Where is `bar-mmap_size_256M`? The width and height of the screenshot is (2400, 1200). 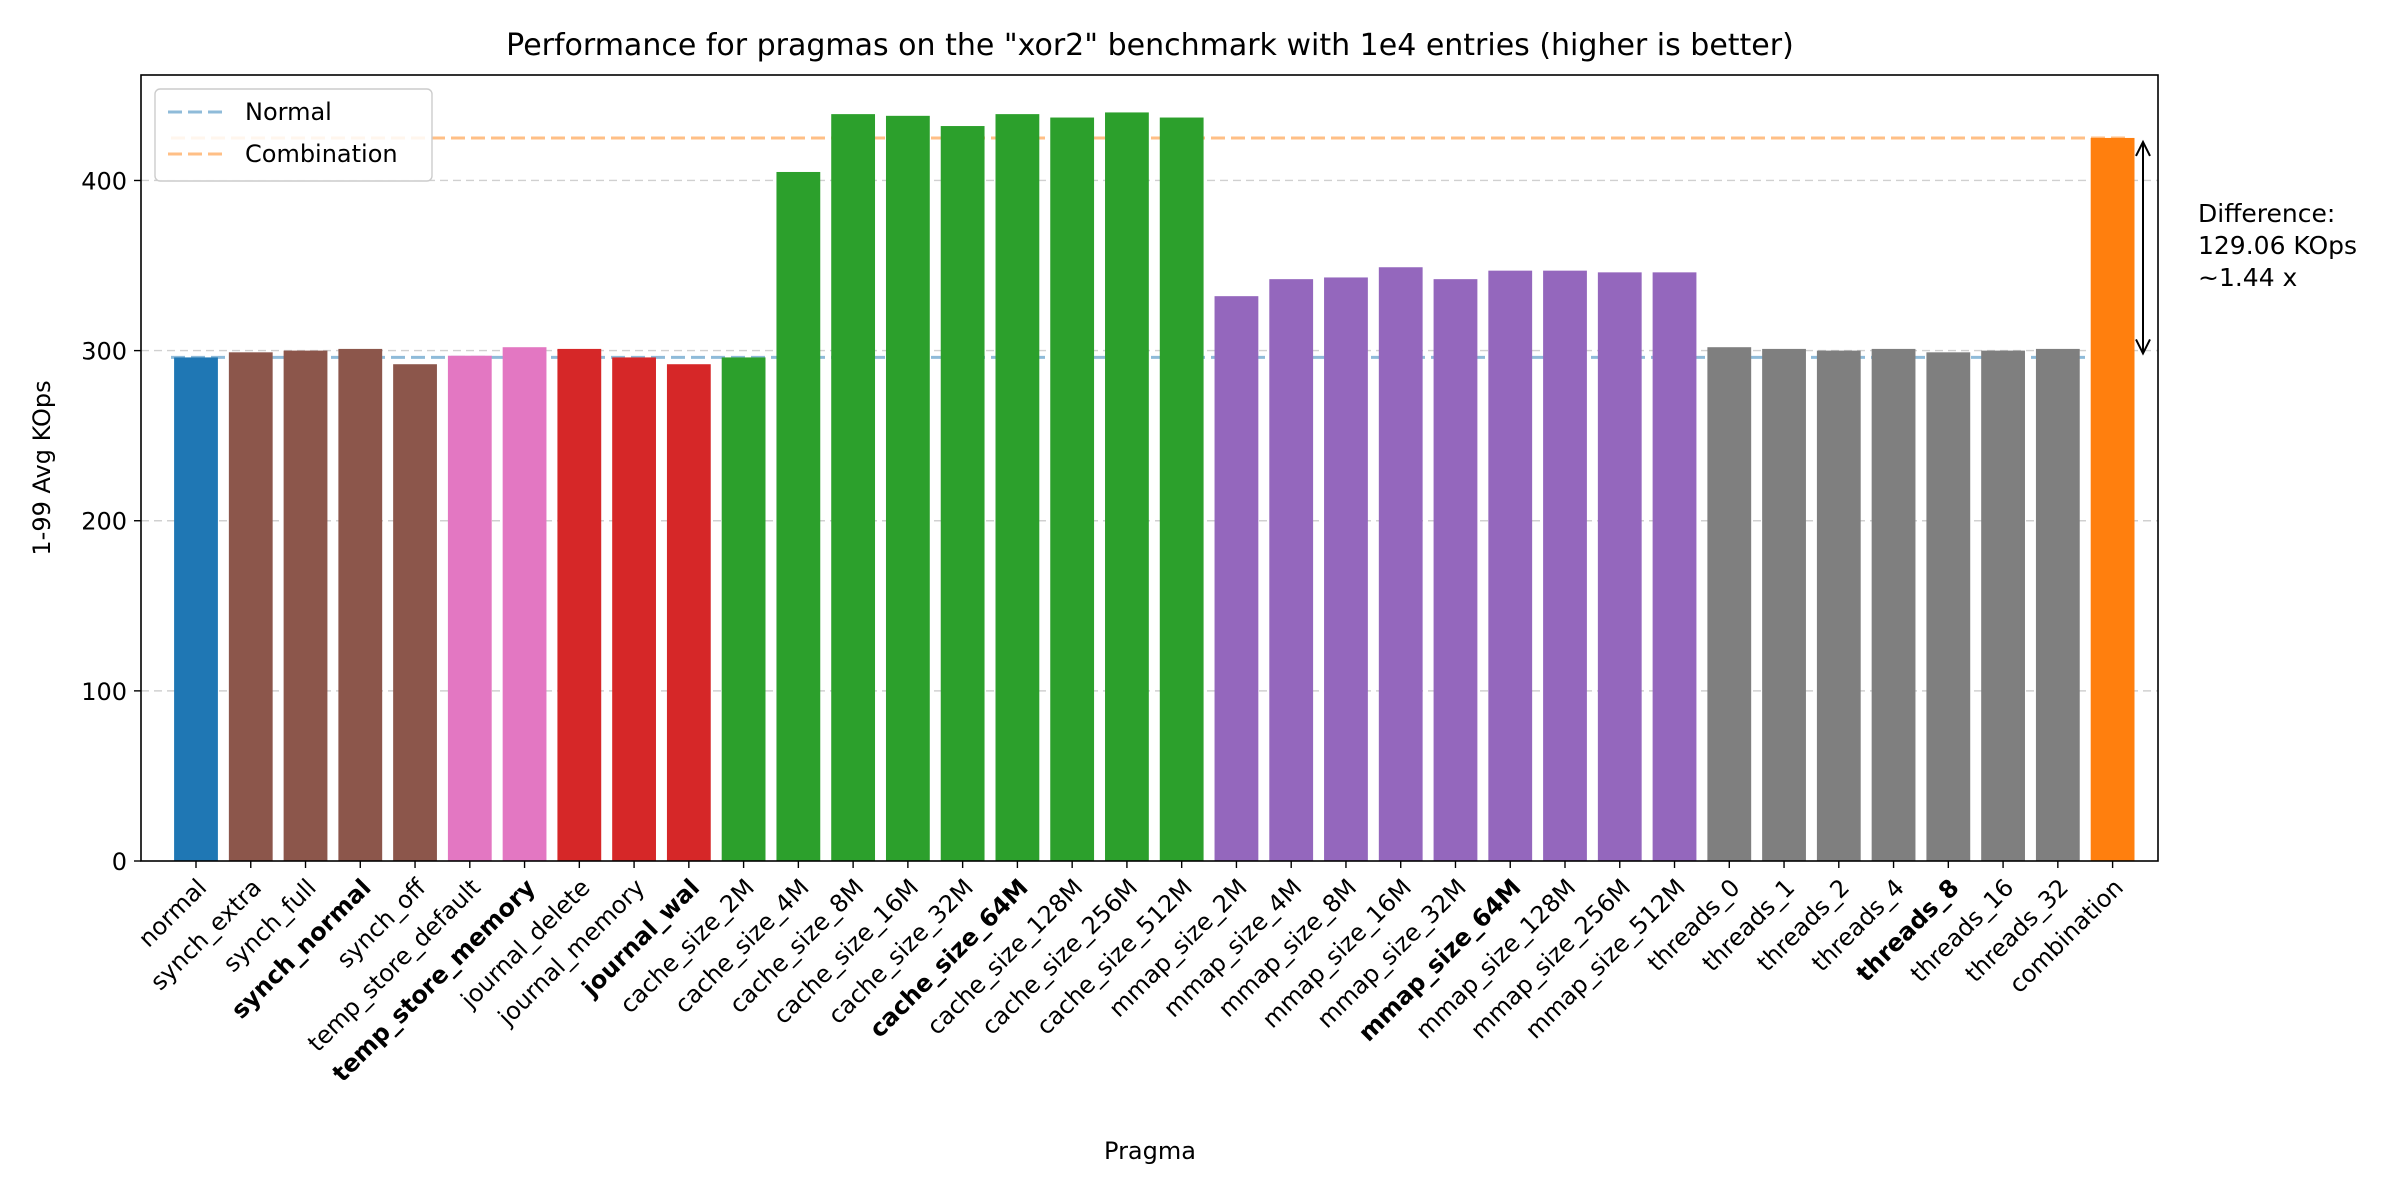 bar-mmap_size_256M is located at coordinates (1619, 566).